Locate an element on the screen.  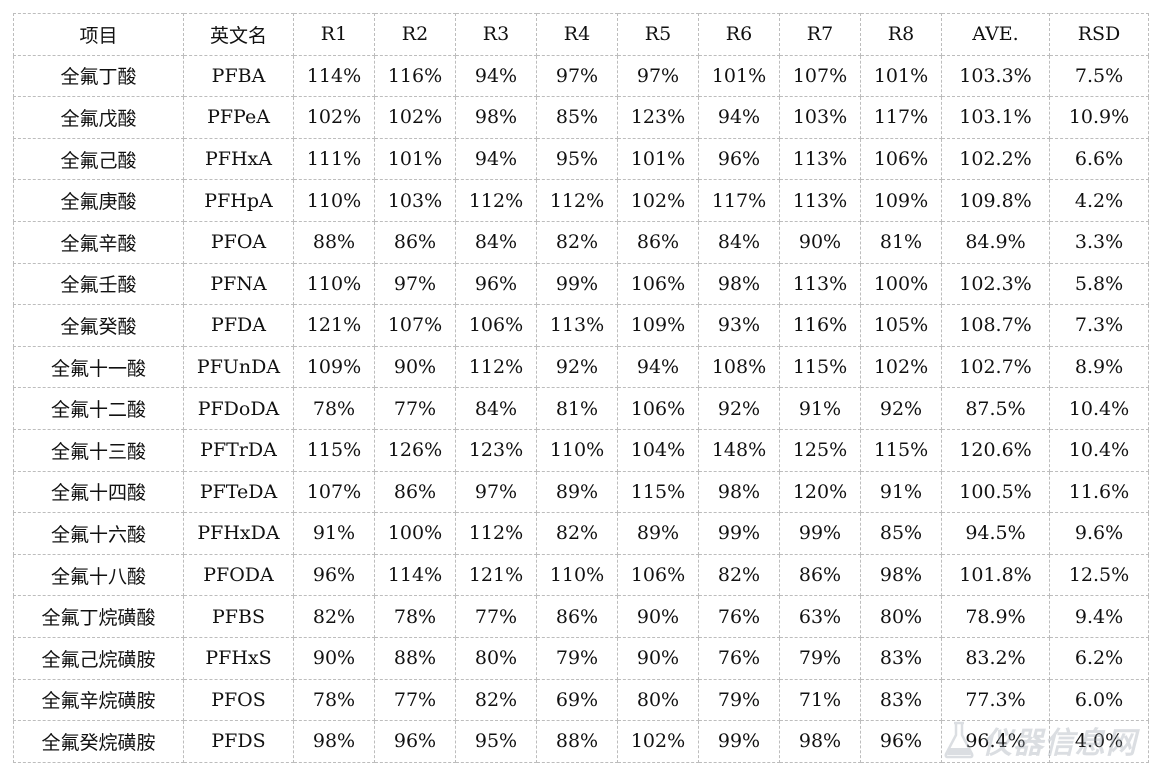
value-cell: 10.4% is located at coordinates (1099, 450).